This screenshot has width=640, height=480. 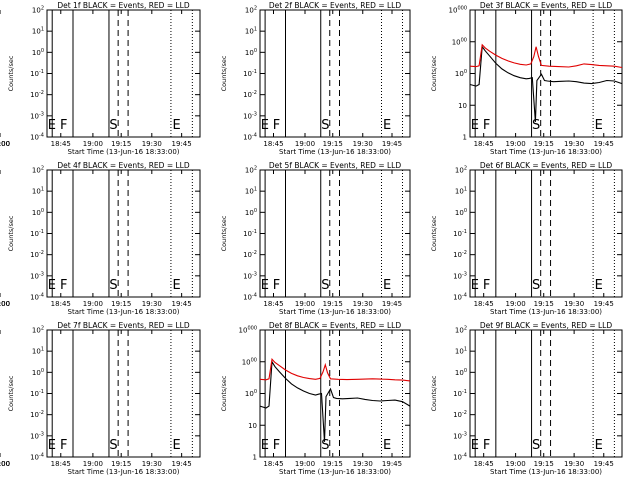 I want to click on series-events, so click(x=546, y=83).